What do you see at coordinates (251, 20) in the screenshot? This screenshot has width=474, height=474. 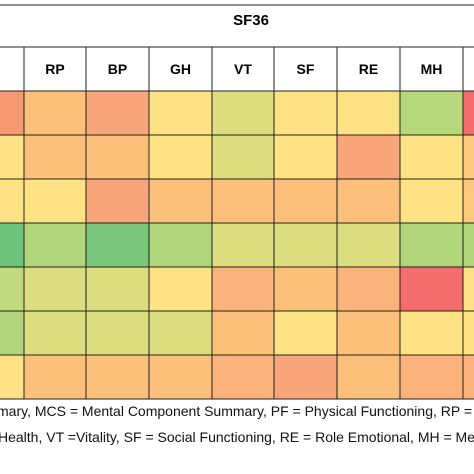 I see `chart-title: SF36` at bounding box center [251, 20].